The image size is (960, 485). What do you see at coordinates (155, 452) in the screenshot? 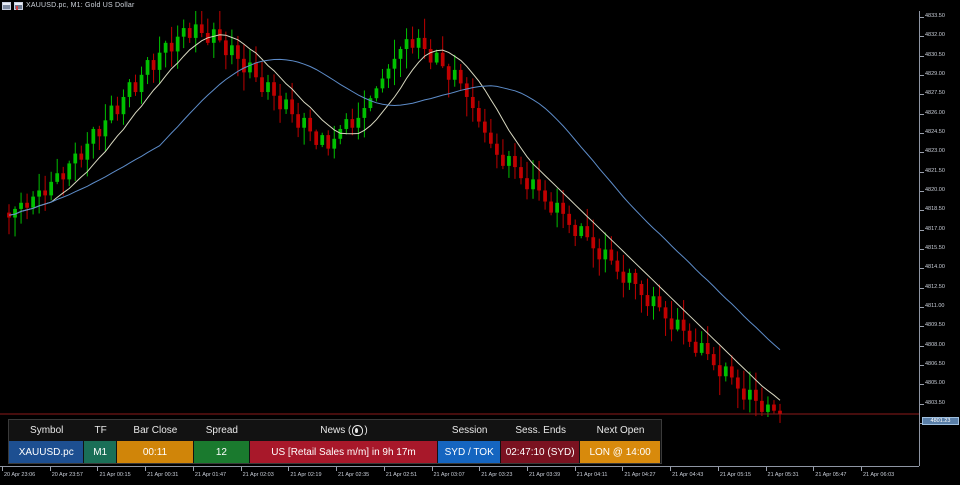
I see `value-bar-close: 00:11` at bounding box center [155, 452].